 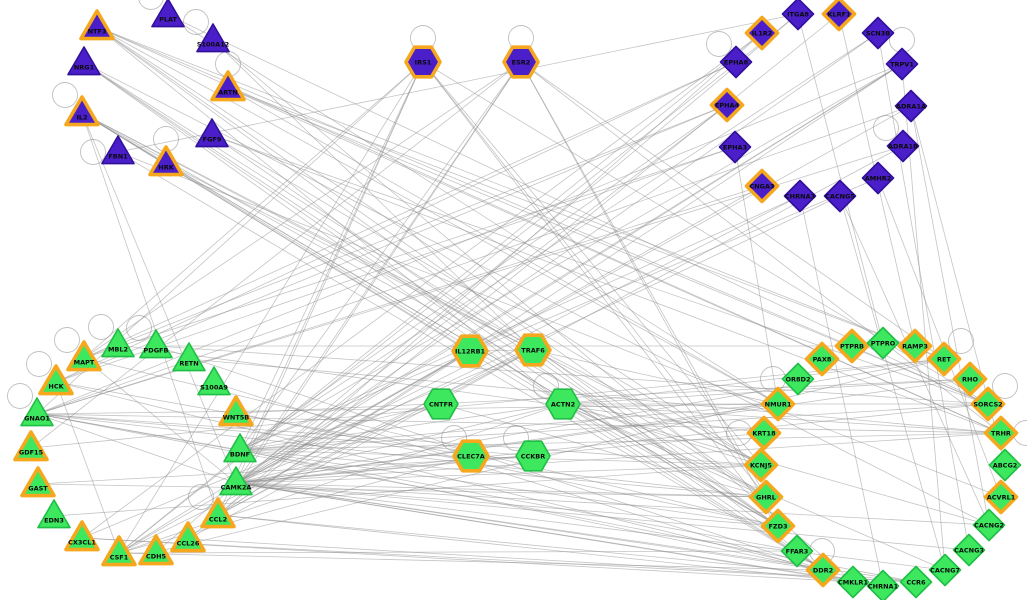 What do you see at coordinates (797, 551) in the screenshot?
I see `node-FFAR3: FFAR3` at bounding box center [797, 551].